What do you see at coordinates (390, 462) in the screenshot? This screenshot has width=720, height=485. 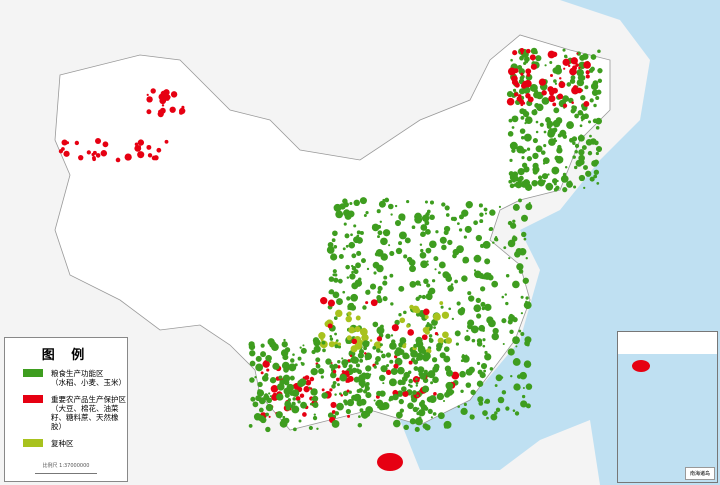 I see `hainan-zone` at bounding box center [390, 462].